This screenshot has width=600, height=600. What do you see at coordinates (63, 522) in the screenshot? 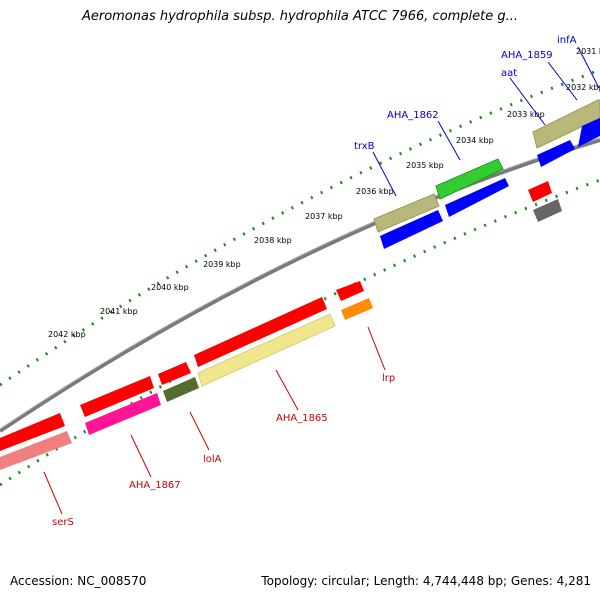
I see `label-serS: serS` at bounding box center [63, 522].